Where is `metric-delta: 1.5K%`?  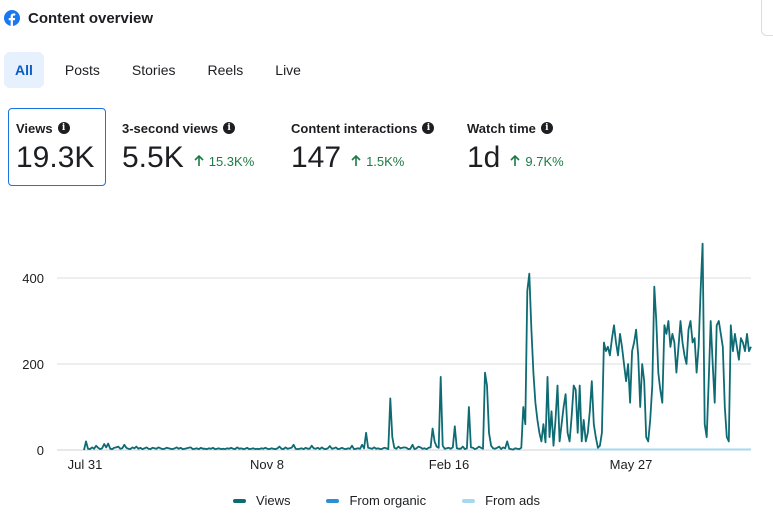
metric-delta: 1.5K% is located at coordinates (385, 161).